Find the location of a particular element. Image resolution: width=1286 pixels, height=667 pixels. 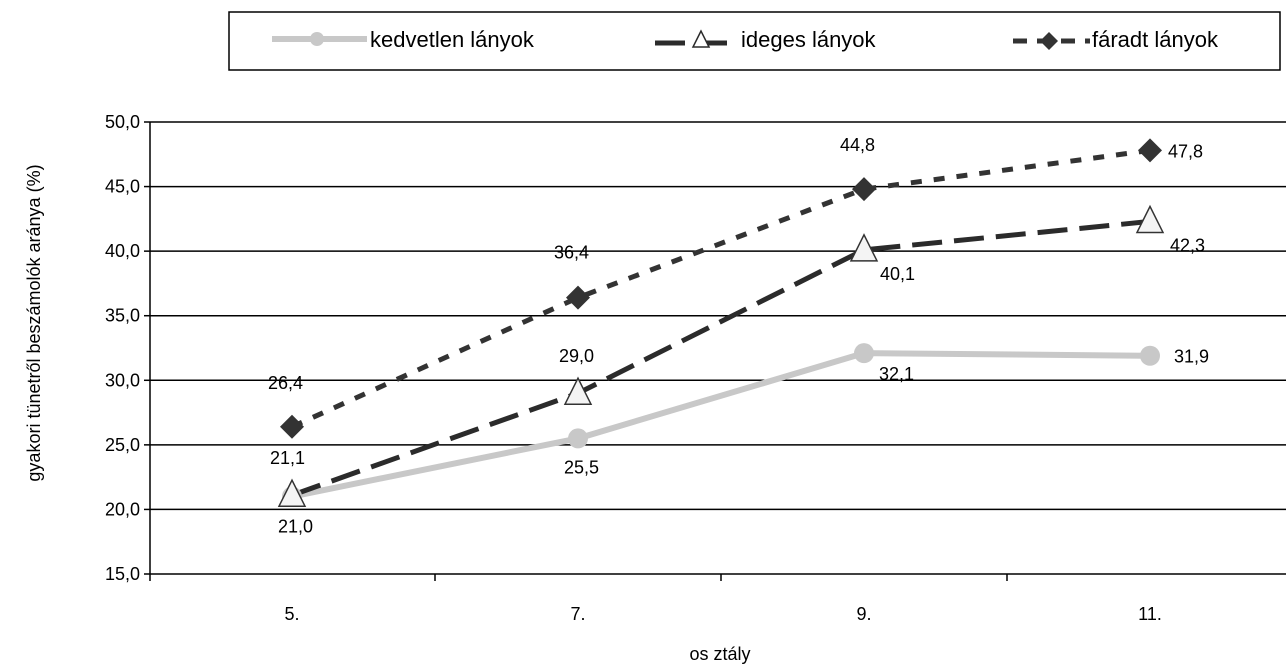

data-label: 32,1 is located at coordinates (896, 374).